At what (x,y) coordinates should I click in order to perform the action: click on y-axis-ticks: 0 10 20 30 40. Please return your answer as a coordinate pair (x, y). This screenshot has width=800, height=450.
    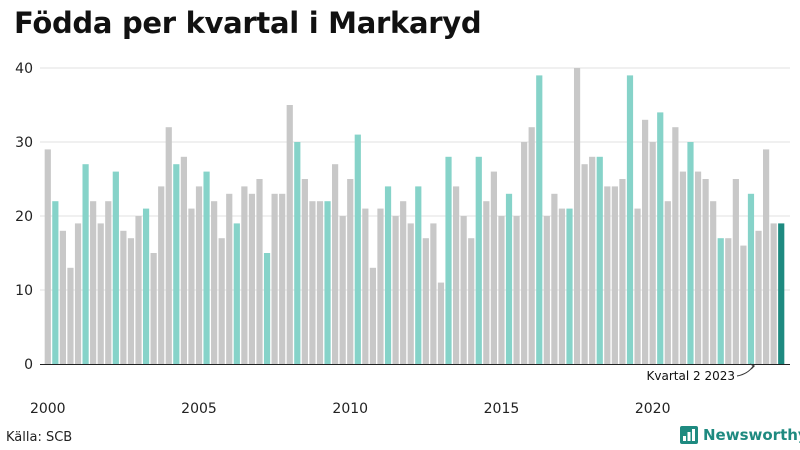
    Looking at the image, I should click on (24, 217).